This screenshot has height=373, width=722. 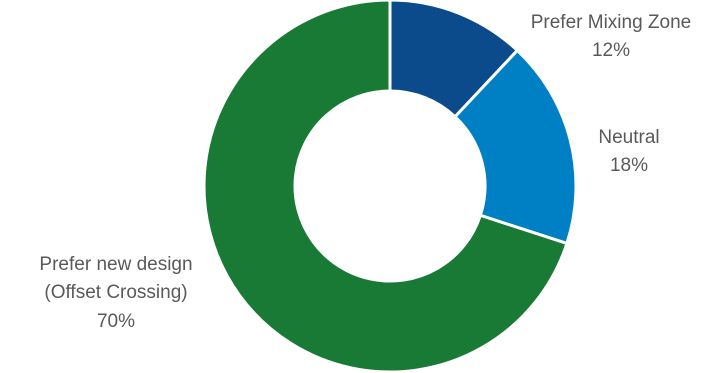 I want to click on slice-neutral, so click(x=515, y=147).